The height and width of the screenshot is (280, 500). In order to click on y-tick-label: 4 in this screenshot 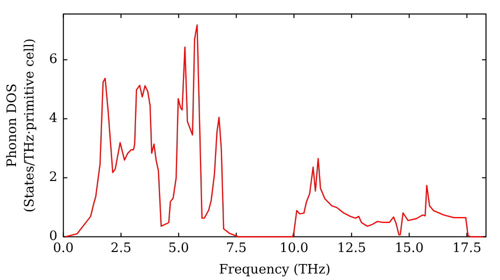, I will do `click(53, 118)`.